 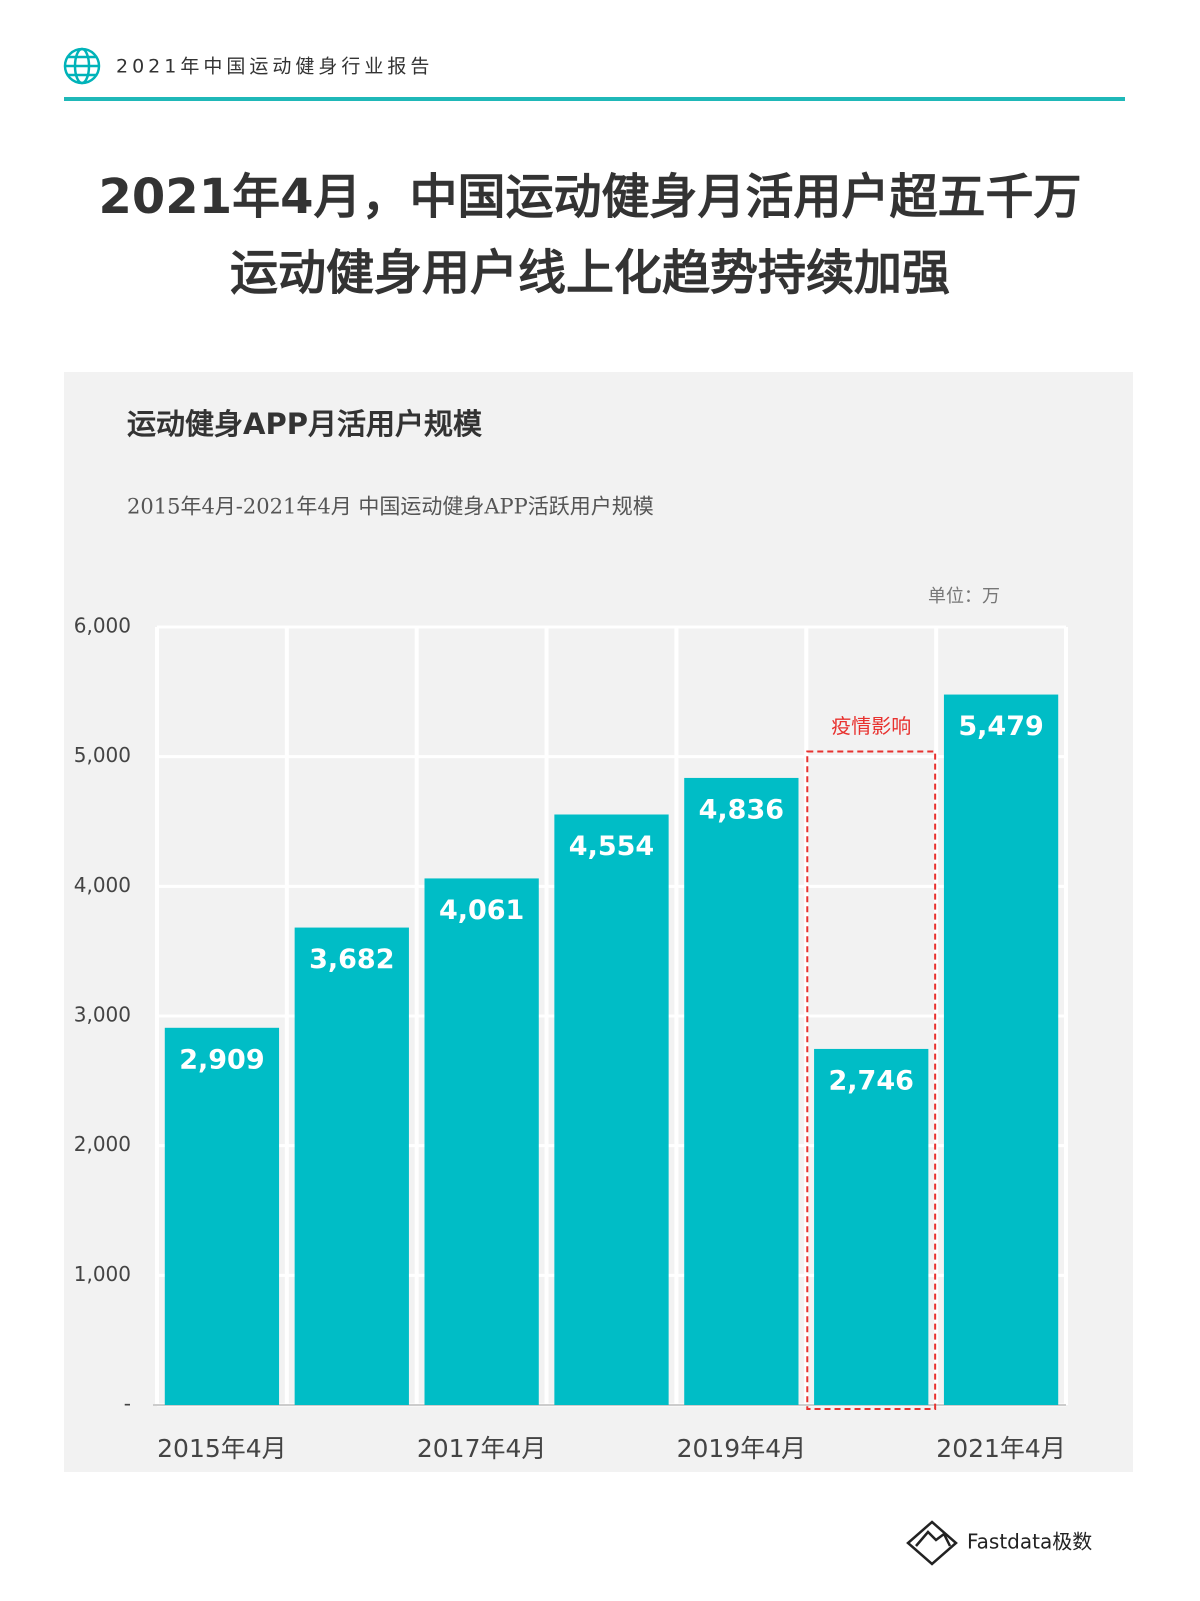 I want to click on y-tick-label: 2,000, so click(x=102, y=1144).